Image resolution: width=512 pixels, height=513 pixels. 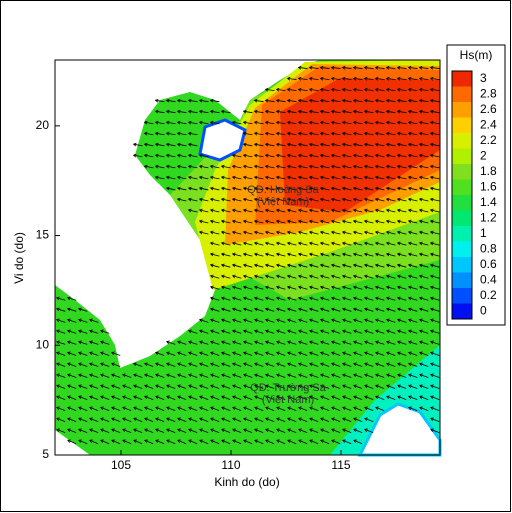 What do you see at coordinates (488, 140) in the screenshot?
I see `colorbar-label: 2.2` at bounding box center [488, 140].